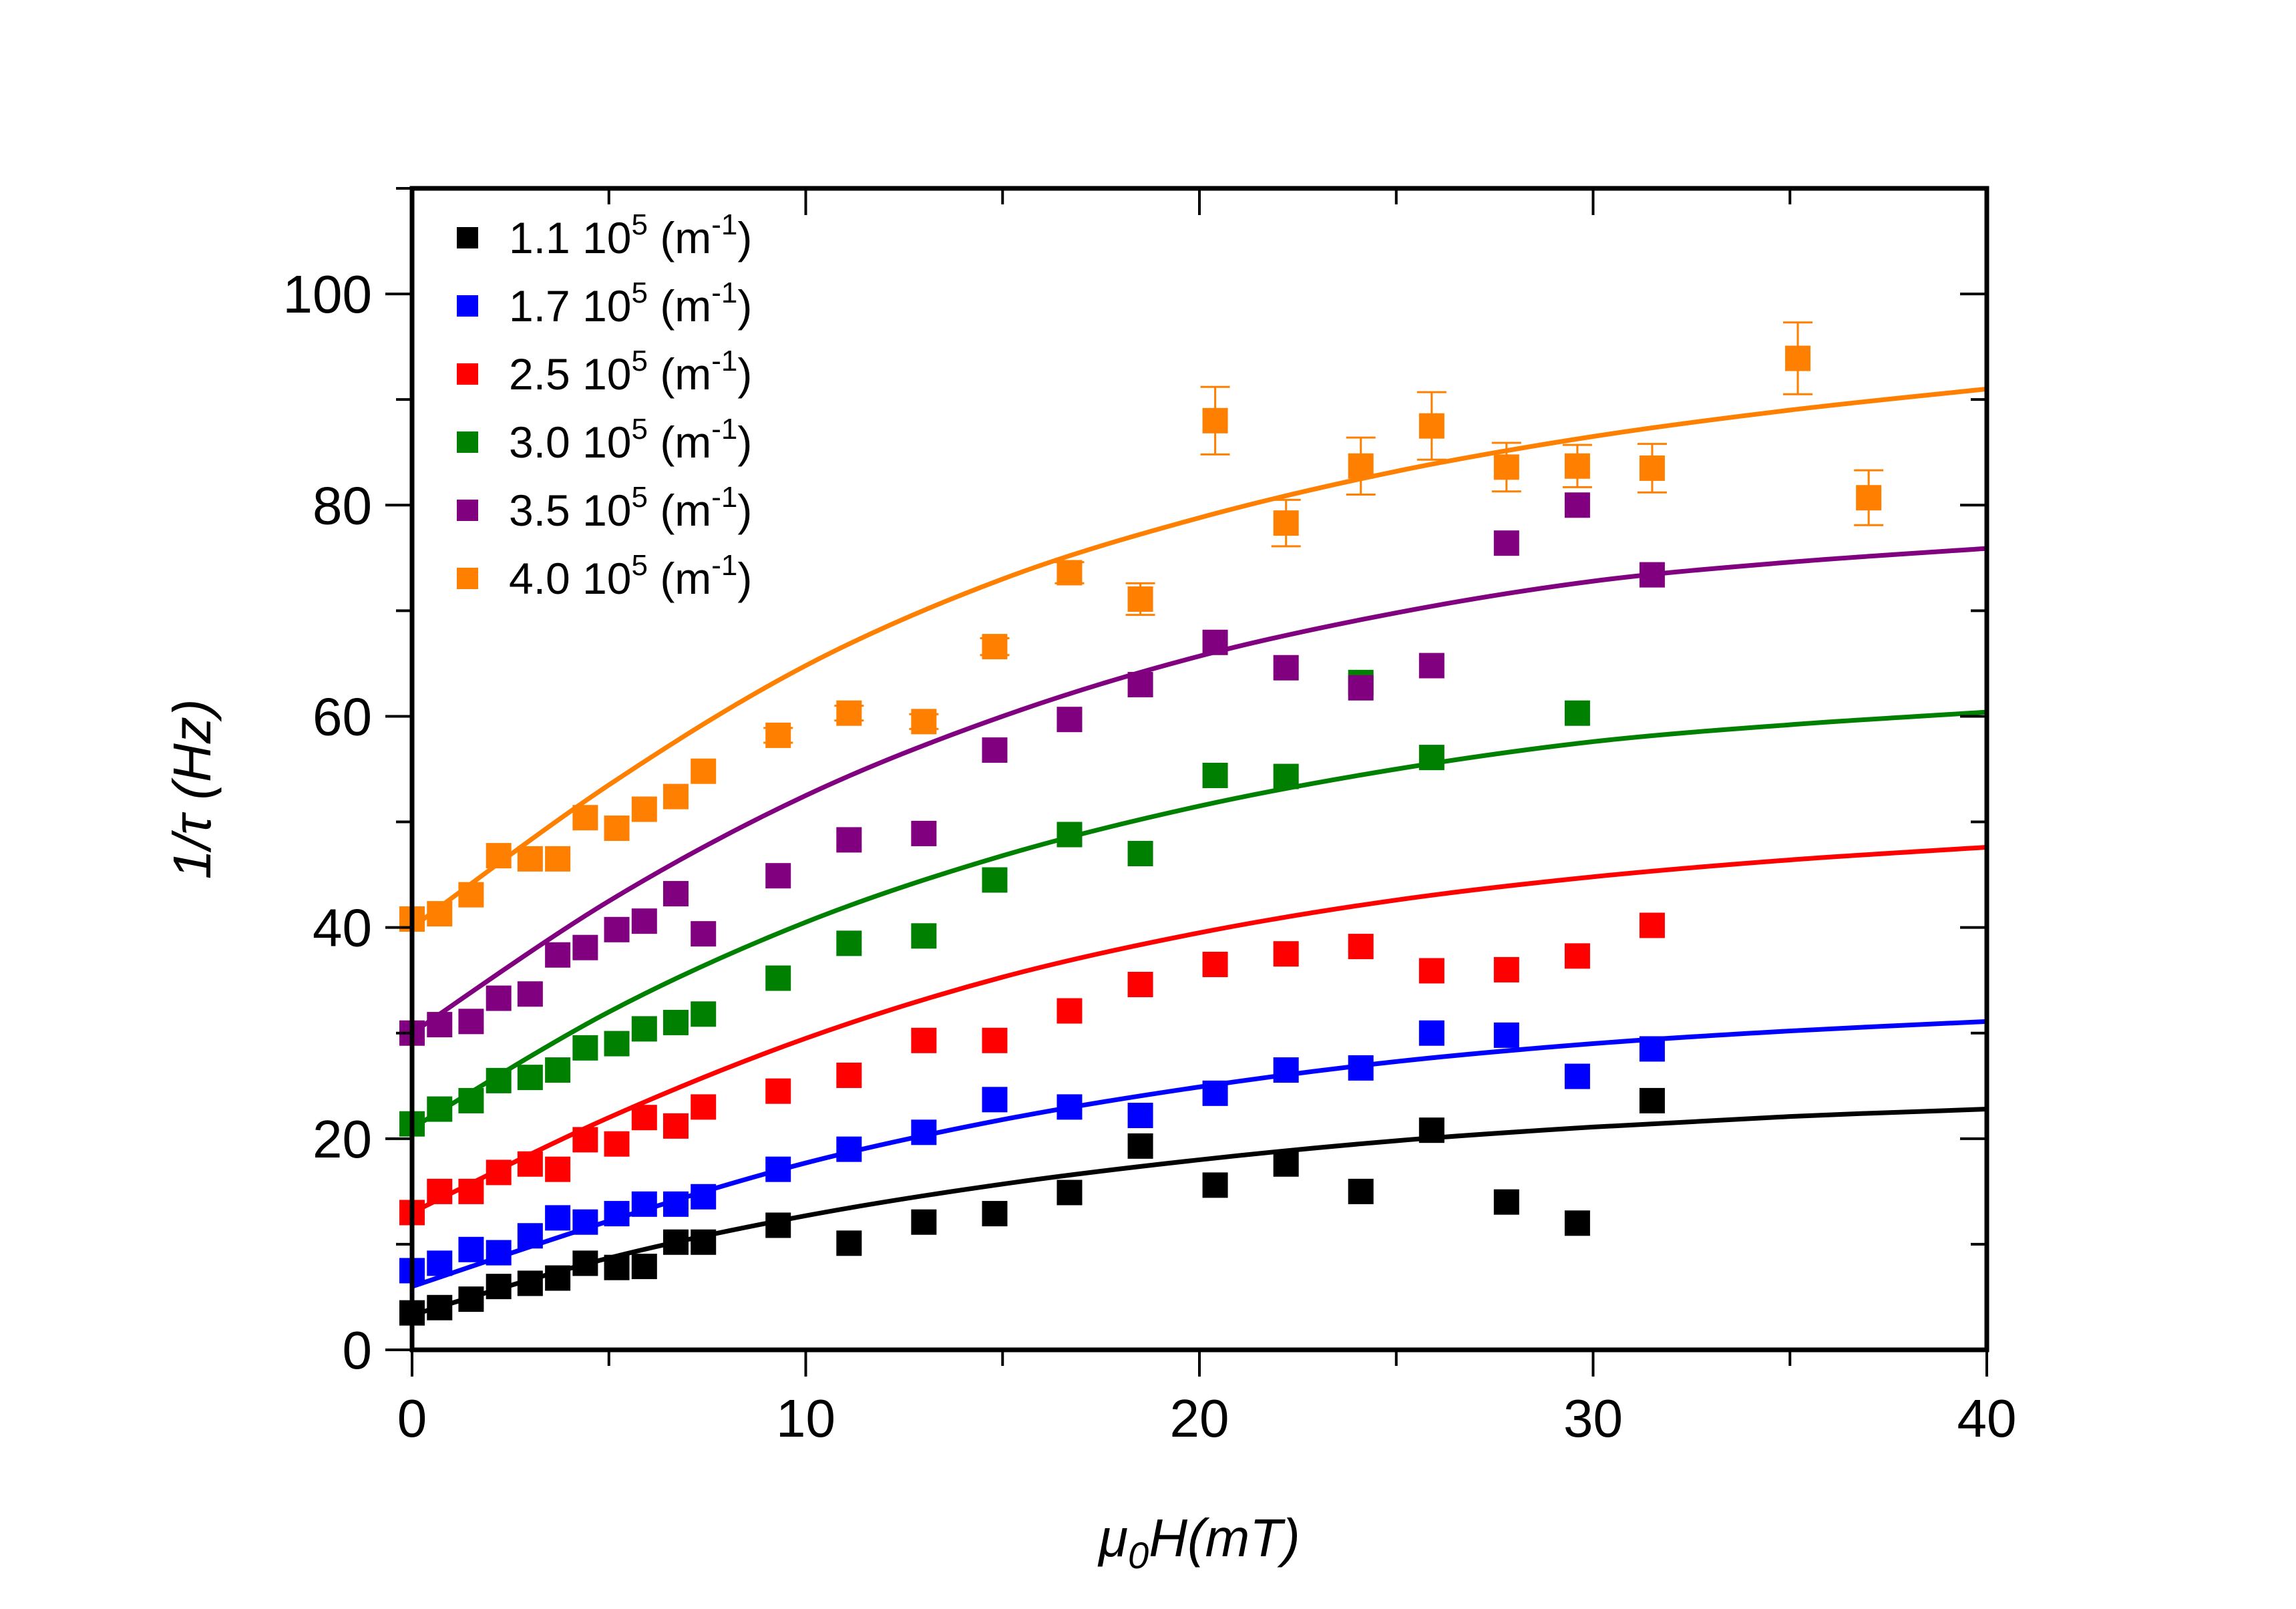  What do you see at coordinates (570, 578) in the screenshot?
I see `legend-text-part: 4.0 10` at bounding box center [570, 578].